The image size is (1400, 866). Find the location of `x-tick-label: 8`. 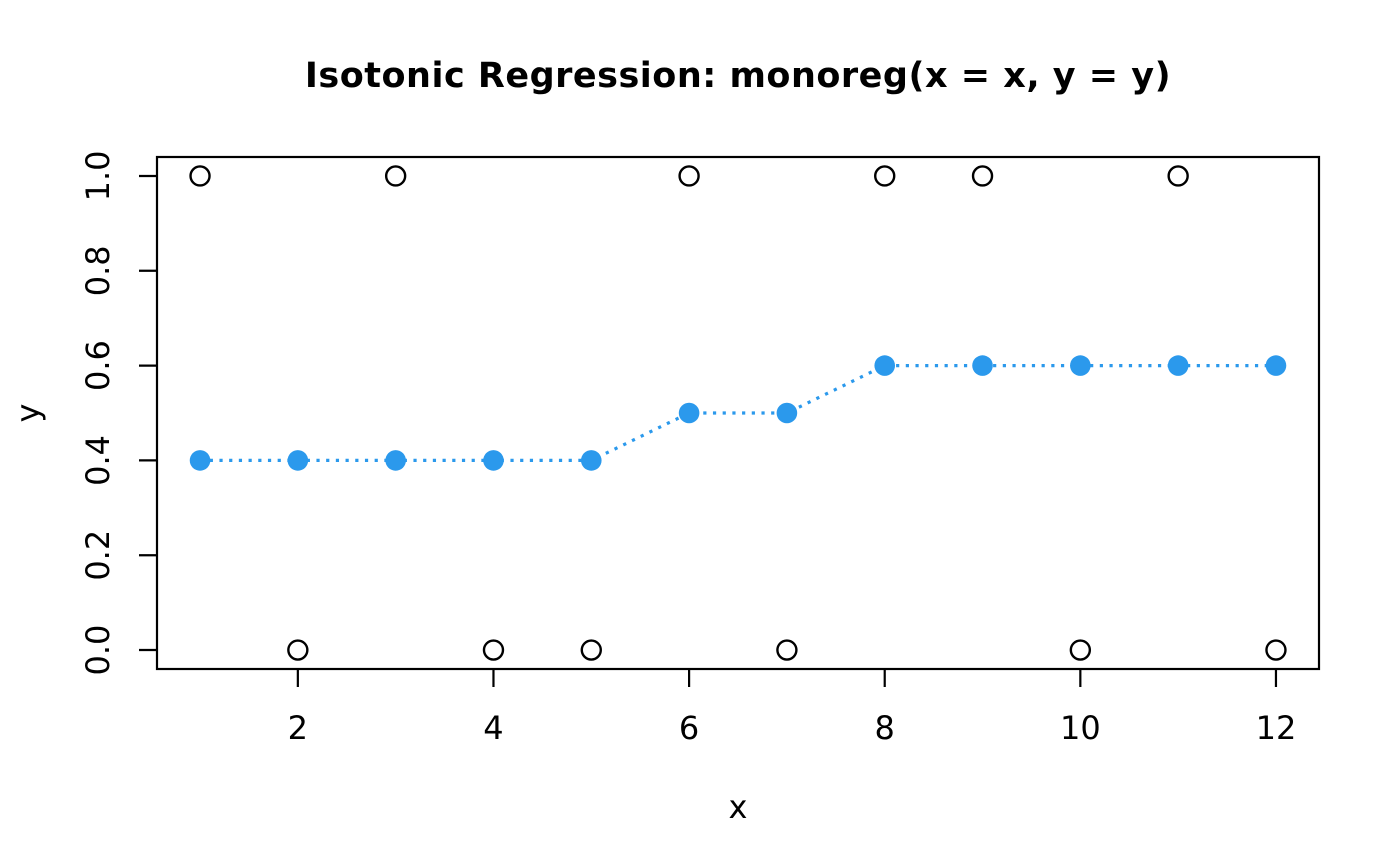

x-tick-label: 8 is located at coordinates (885, 728).